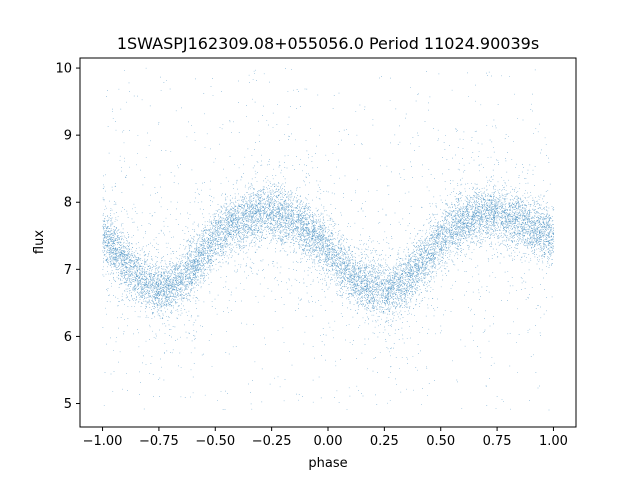  I want to click on y-tick-label: 10, so click(63, 69).